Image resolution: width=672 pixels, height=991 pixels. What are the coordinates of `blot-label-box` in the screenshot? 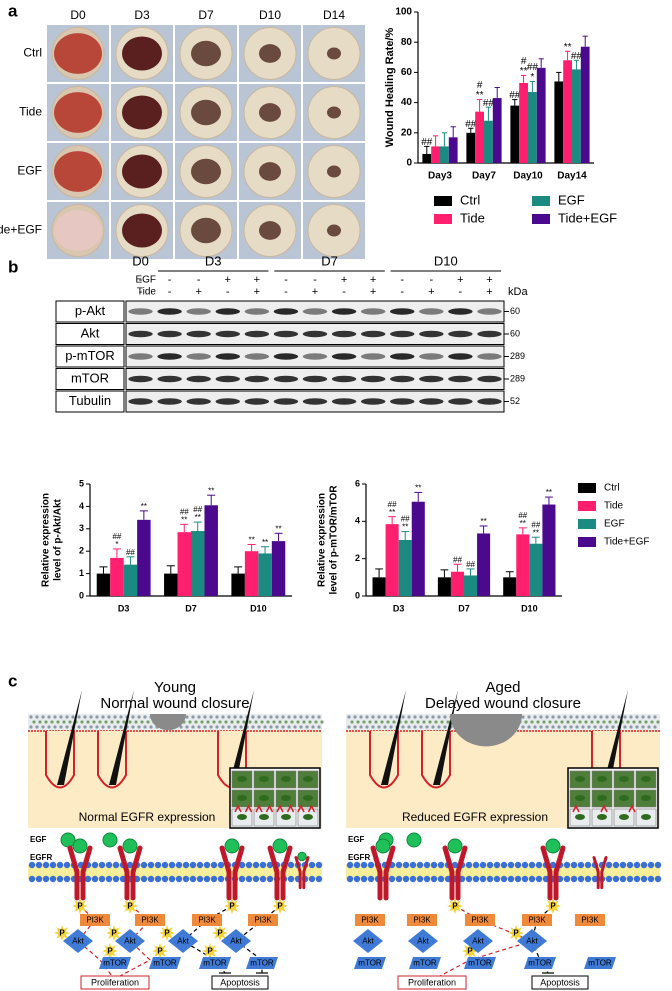 It's located at (90, 401).